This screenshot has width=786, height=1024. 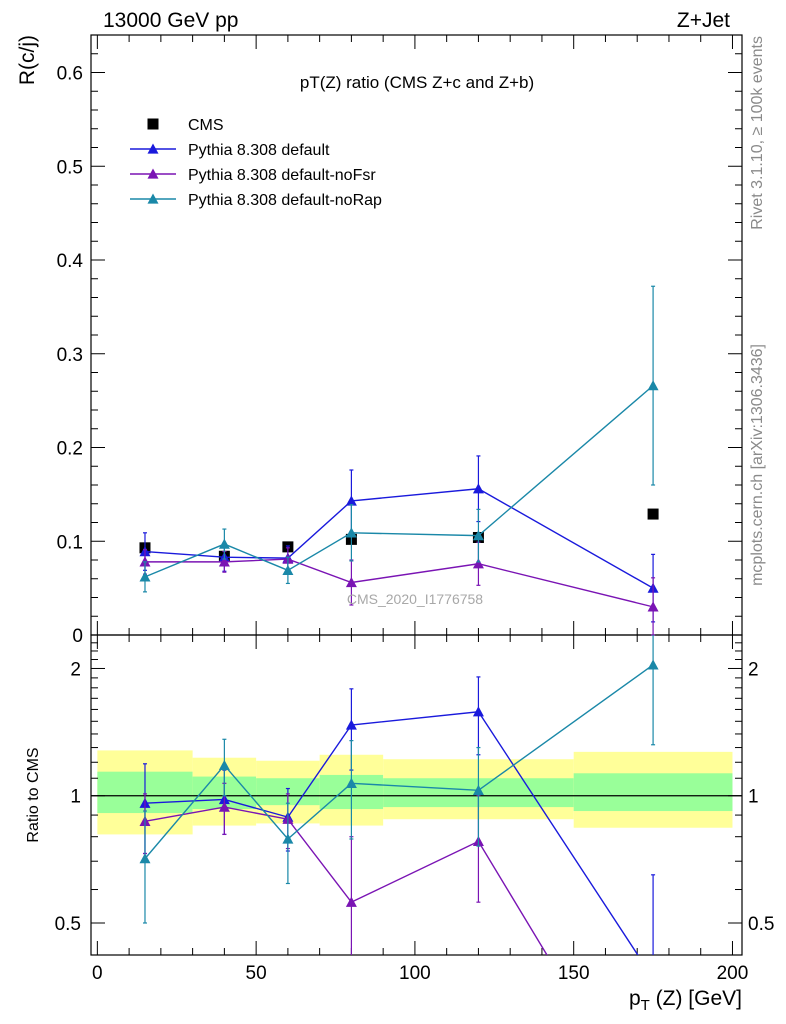 I want to click on main-y-tick-label: 0.6, so click(x=70, y=74).